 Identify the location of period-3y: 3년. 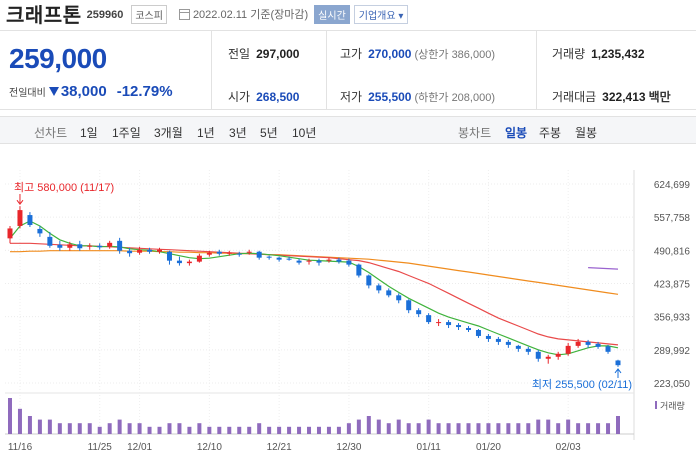
(238, 133).